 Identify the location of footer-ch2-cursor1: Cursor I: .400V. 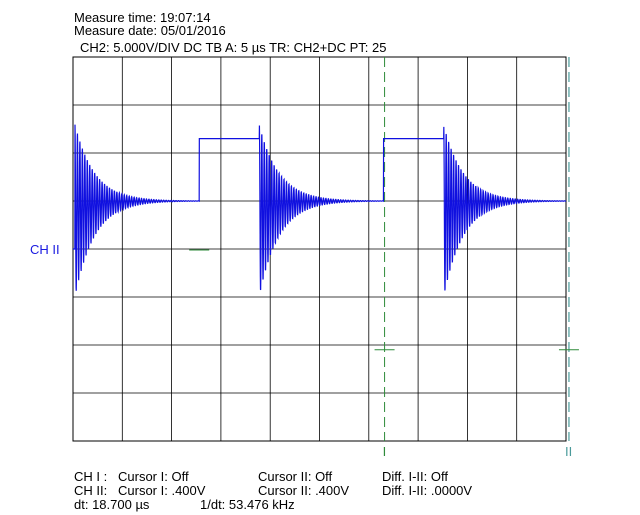
(162, 490).